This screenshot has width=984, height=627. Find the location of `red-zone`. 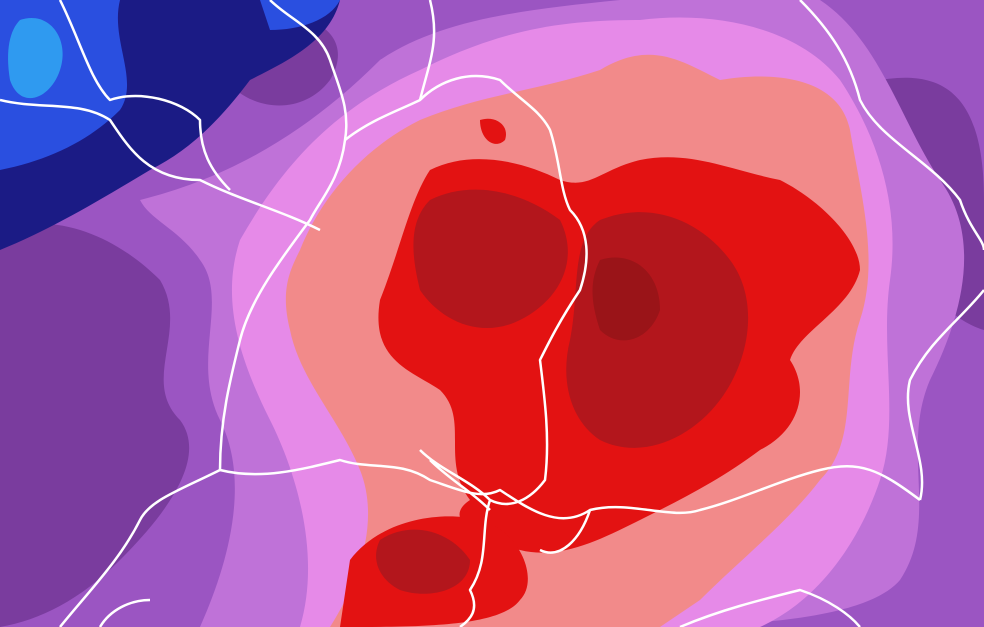

red-zone is located at coordinates (493, 131).